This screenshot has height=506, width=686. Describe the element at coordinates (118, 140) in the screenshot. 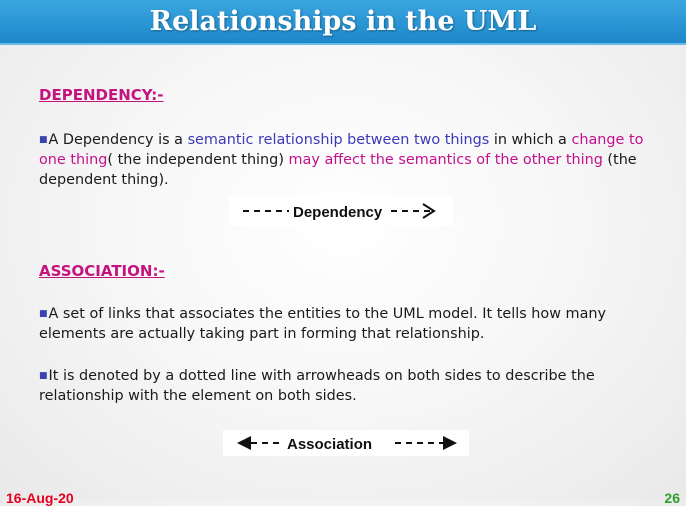

I see `dependency-text-1: A Dependency is a` at that location.